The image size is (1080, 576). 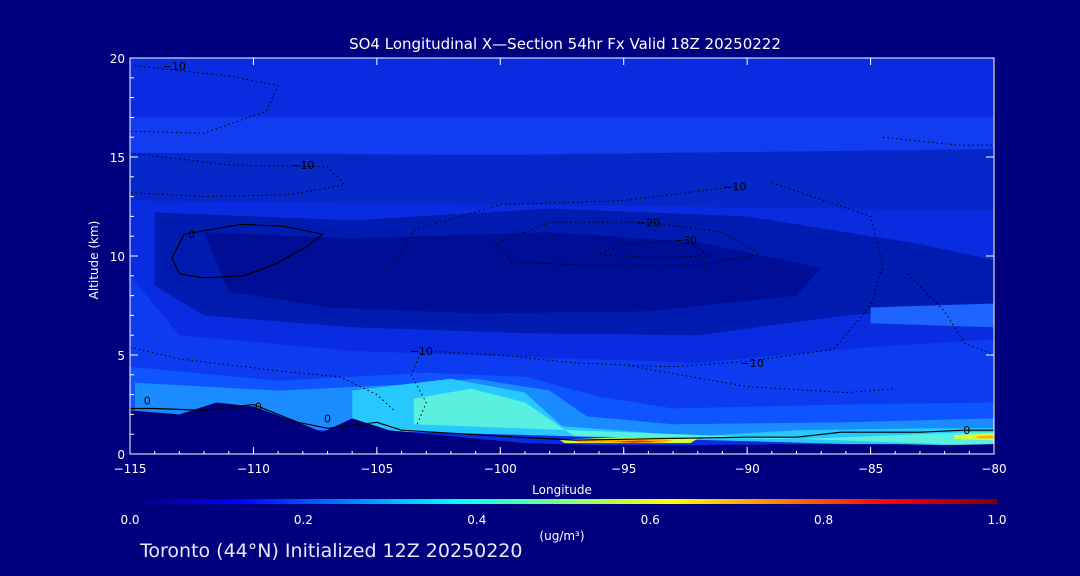 What do you see at coordinates (500, 469) in the screenshot?
I see `x-tick-label: −100` at bounding box center [500, 469].